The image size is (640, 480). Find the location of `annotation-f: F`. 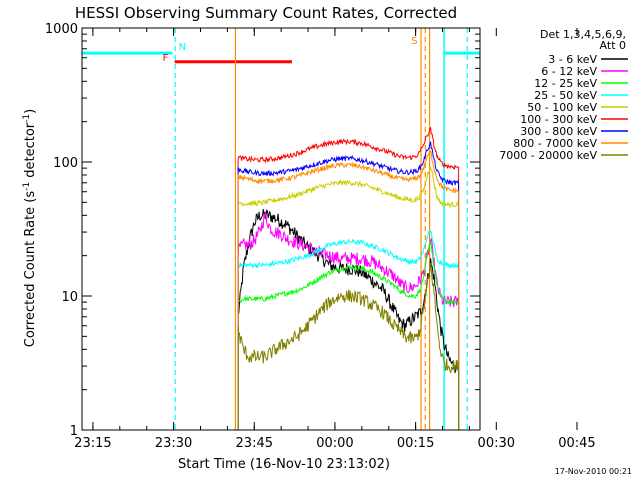

annotation-f: F is located at coordinates (166, 58).